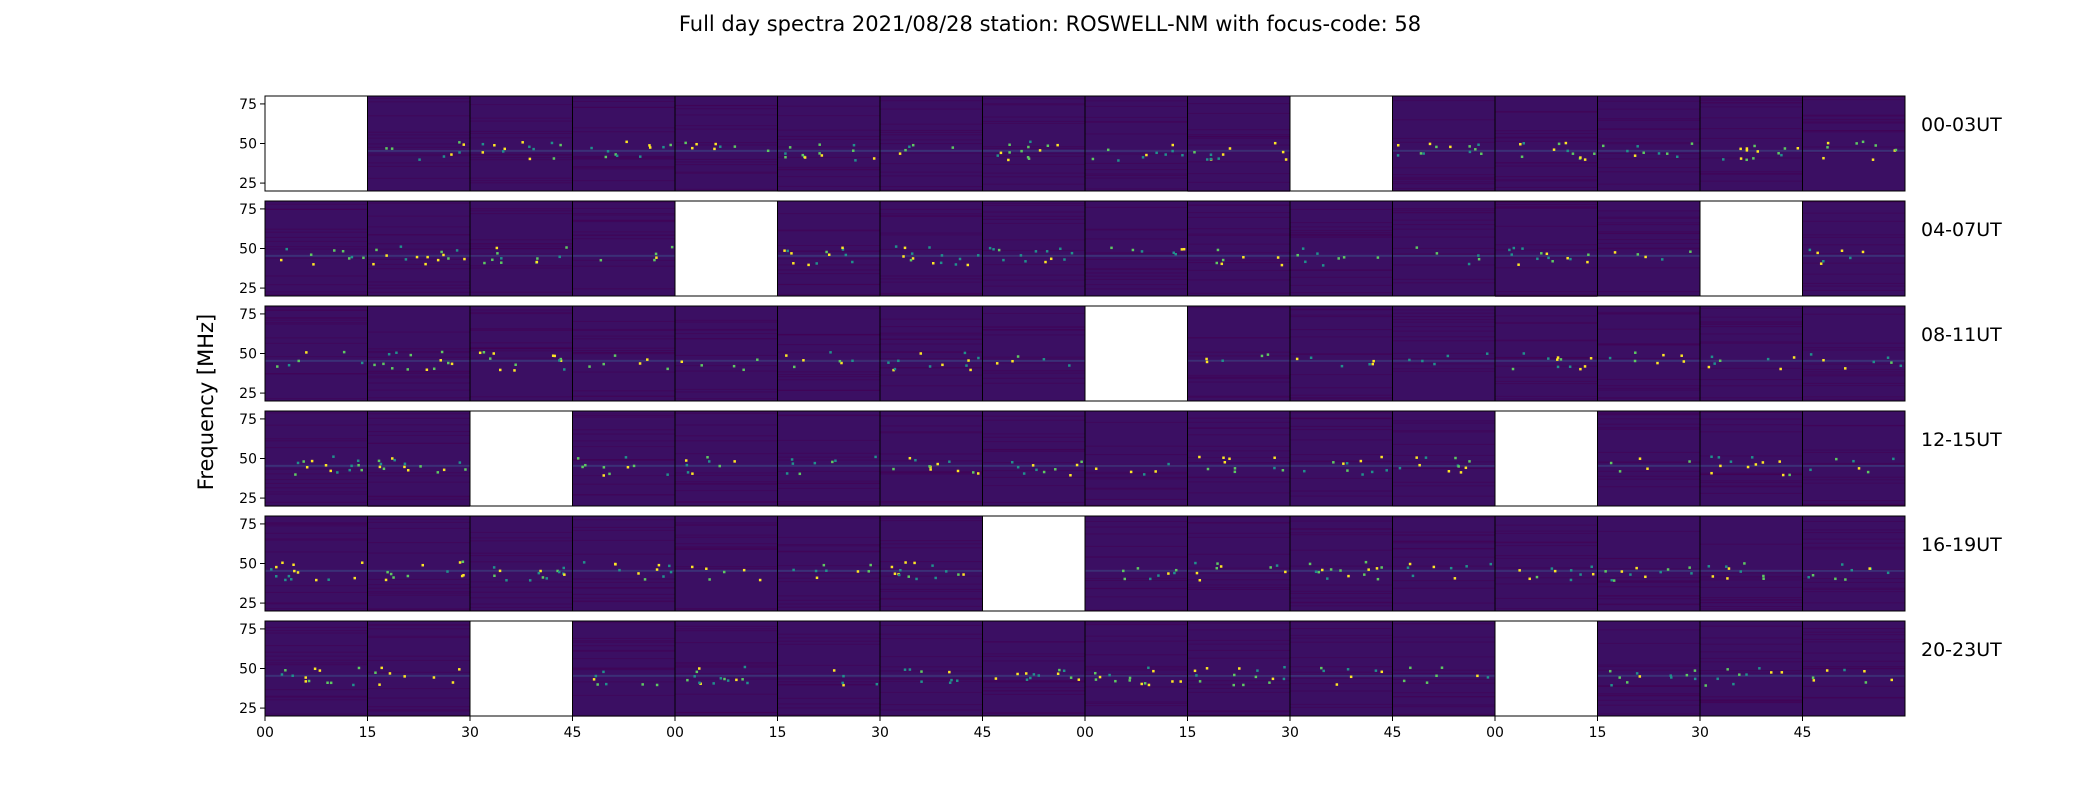  What do you see at coordinates (316, 143) in the screenshot?
I see `empty-panel` at bounding box center [316, 143].